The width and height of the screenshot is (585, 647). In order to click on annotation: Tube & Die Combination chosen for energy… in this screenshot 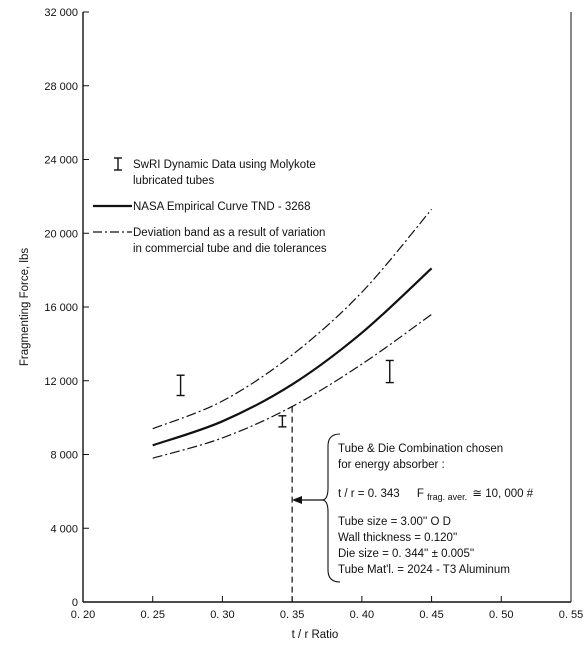, I will do `click(412, 504)`.